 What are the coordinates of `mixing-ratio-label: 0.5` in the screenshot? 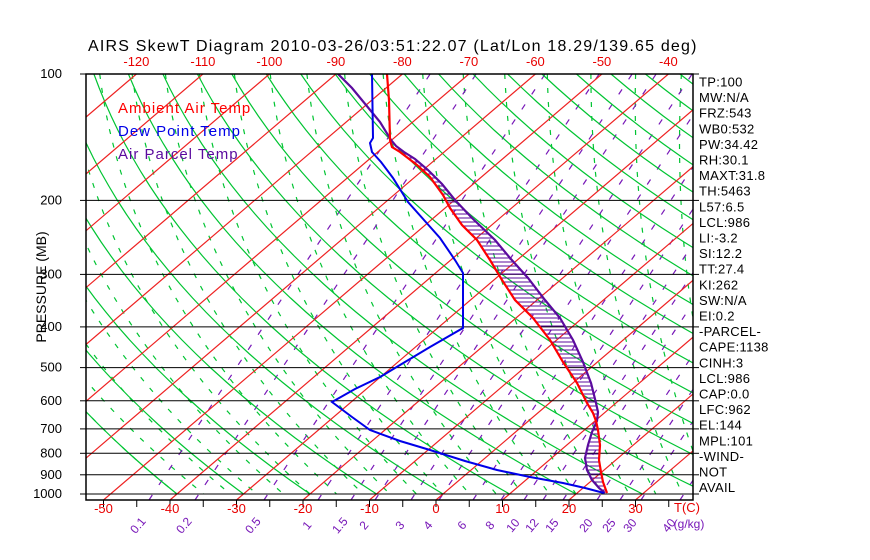 It's located at (253, 525).